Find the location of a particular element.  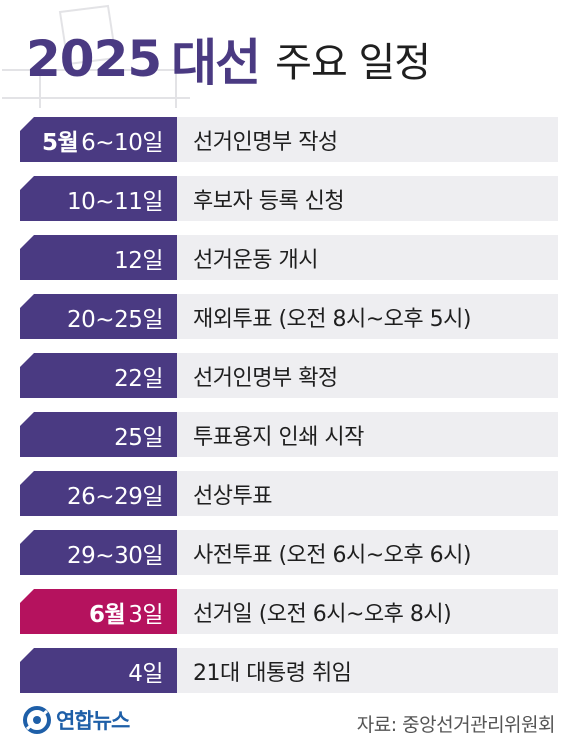

schedule-row: 5월 6~10일 선거인명부 작성 is located at coordinates (289, 139).